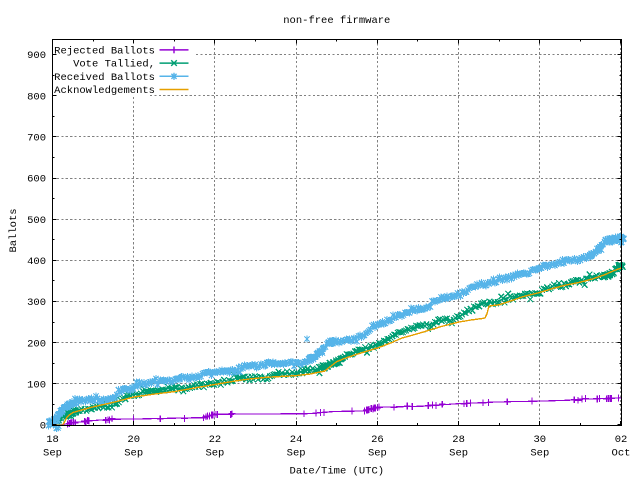 Image resolution: width=640 pixels, height=485 pixels. What do you see at coordinates (36, 385) in the screenshot?
I see `svg-text: 100` at bounding box center [36, 385].